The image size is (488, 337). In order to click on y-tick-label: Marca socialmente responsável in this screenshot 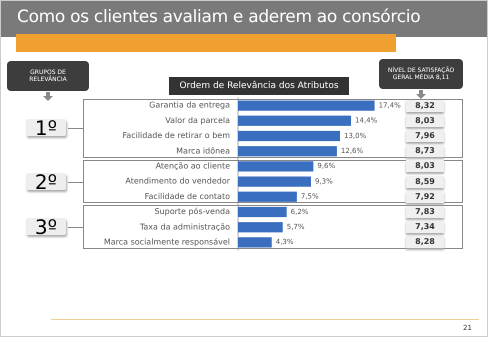, I will do `click(167, 241)`.